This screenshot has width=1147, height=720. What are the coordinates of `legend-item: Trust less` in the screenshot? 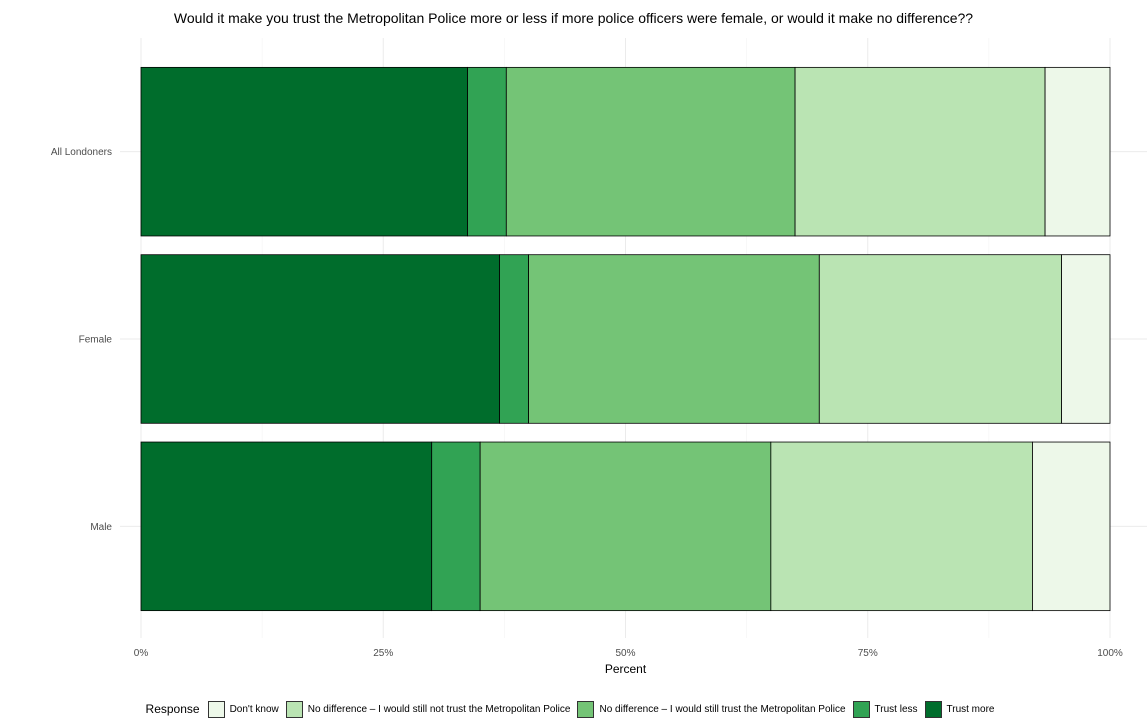 It's located at (885, 709).